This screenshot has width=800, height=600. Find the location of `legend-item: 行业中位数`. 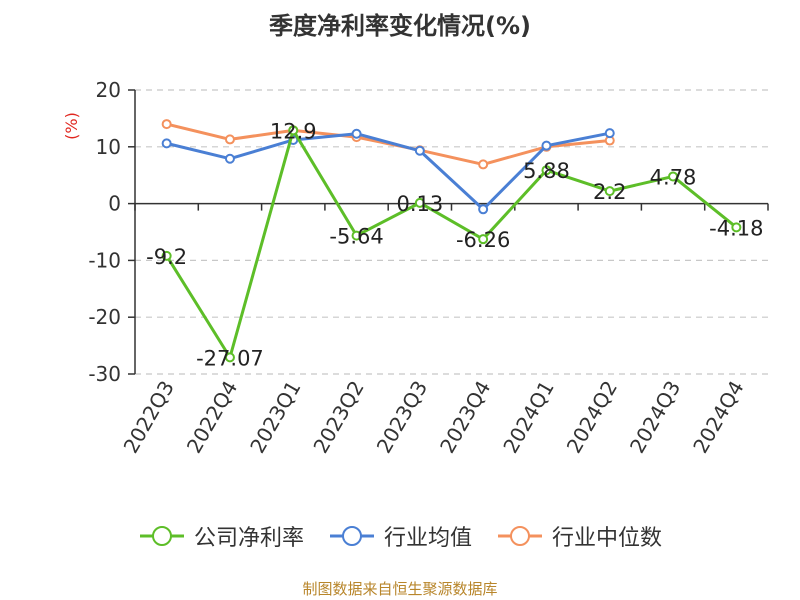

legend-item: 行业中位数 is located at coordinates (579, 536).